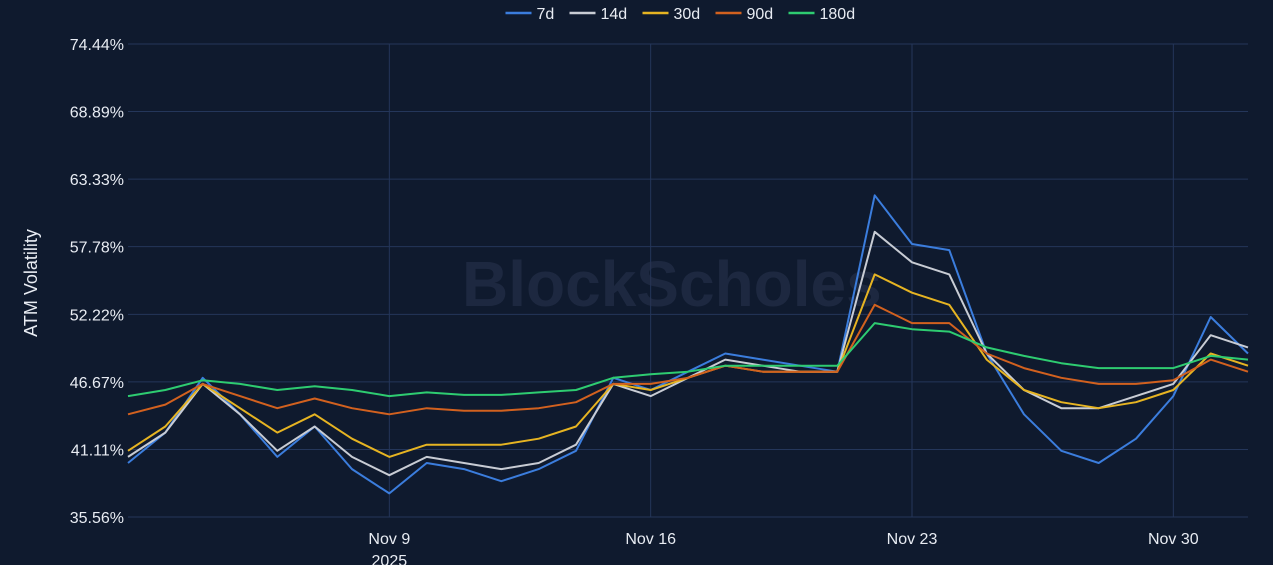  I want to click on watermark-text: BlockScholes, so click(672, 284).